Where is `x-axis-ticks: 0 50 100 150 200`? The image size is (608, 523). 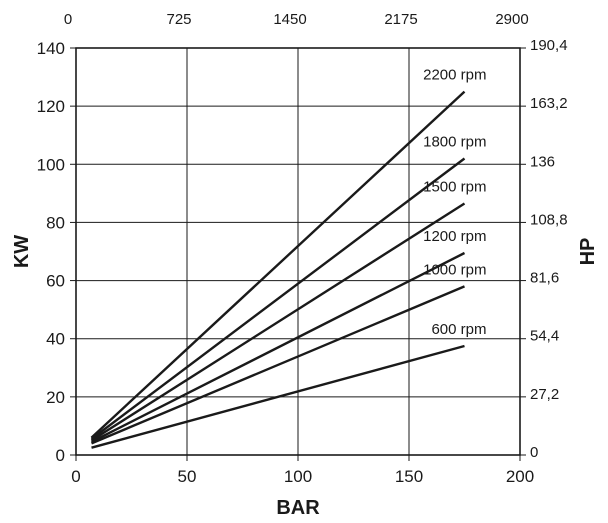 x-axis-ticks: 0 50 100 150 200 is located at coordinates (302, 470).